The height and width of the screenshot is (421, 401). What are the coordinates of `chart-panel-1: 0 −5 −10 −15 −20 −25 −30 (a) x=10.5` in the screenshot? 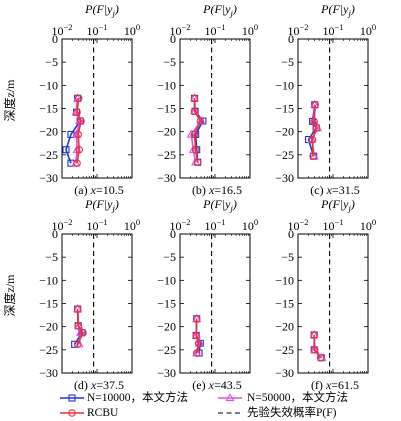 It's located at (86, 114).